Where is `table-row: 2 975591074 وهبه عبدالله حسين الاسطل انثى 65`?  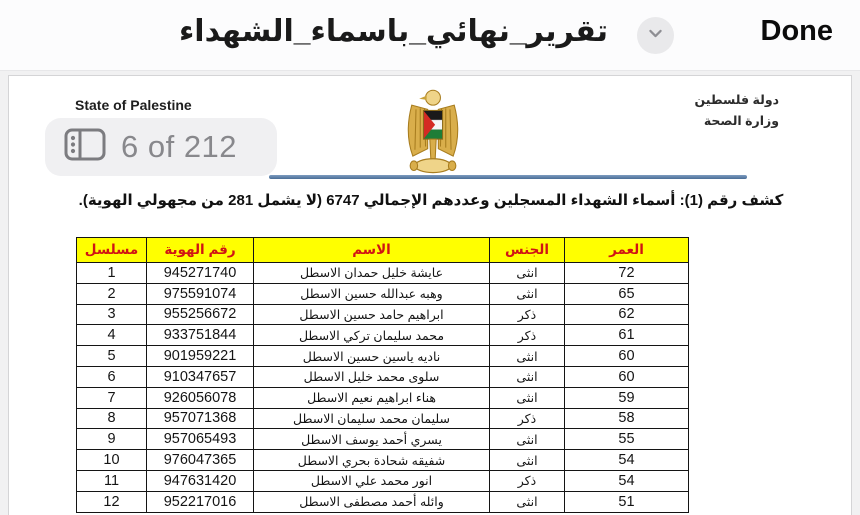
table-row: 2 975591074 وهبه عبدالله حسين الاسطل انثى 65 is located at coordinates (382, 293).